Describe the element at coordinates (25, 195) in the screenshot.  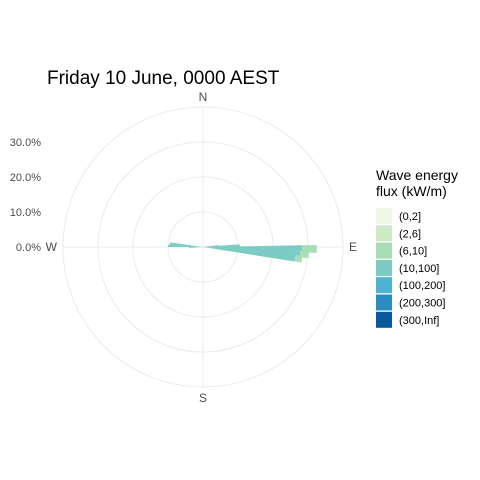
I see `radial-tick-labels: 0.0% 10.0% 20.0% 30.0%` at that location.